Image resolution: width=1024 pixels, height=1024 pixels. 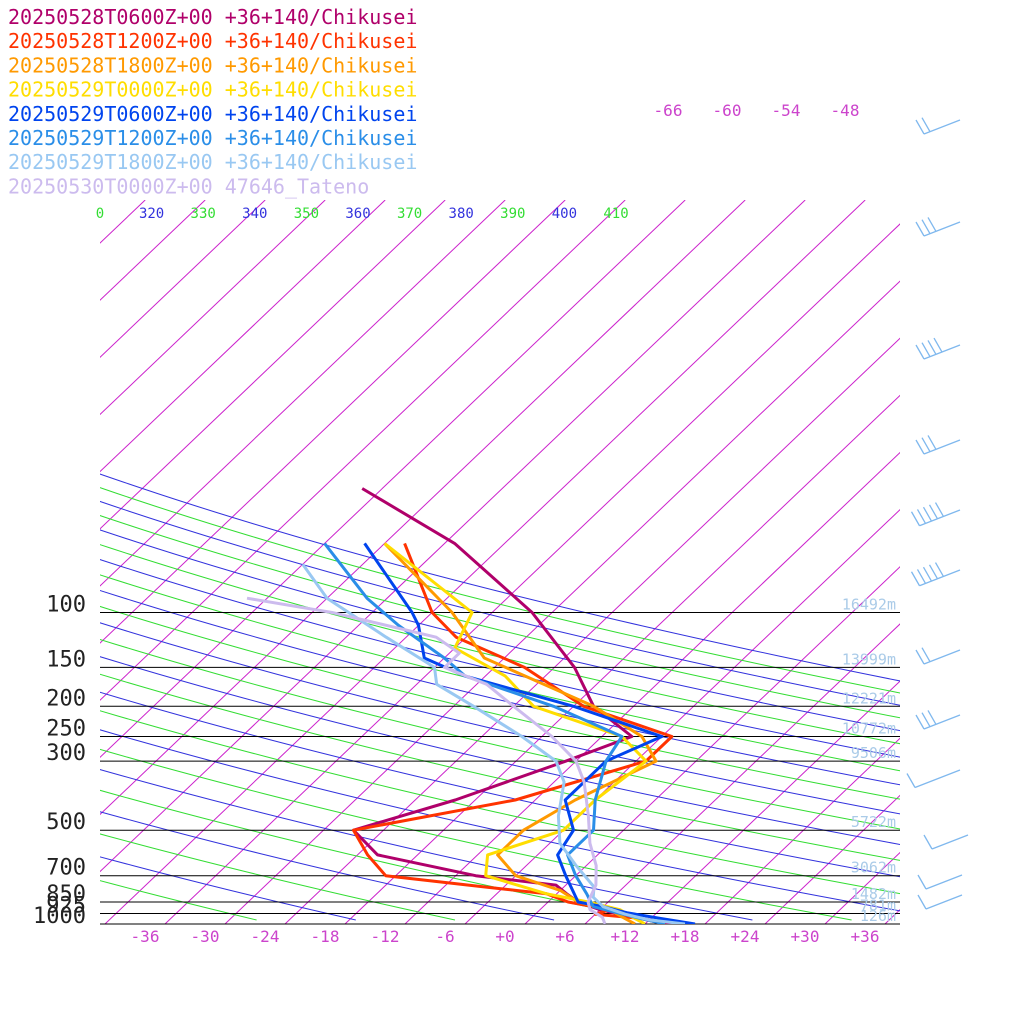 I want to click on height-label: 5722m, so click(x=873, y=822).